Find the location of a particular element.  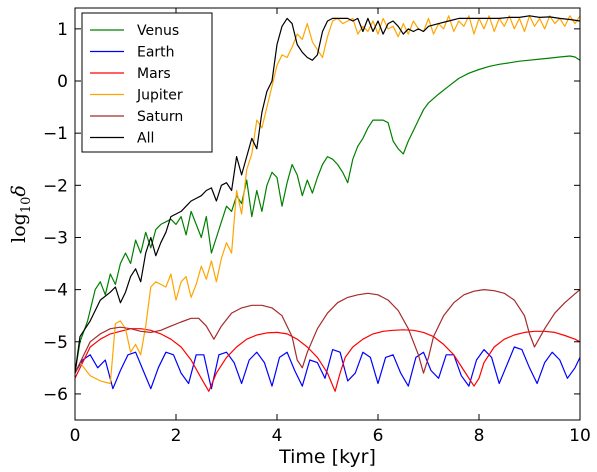

y-axis-label-subscript: 10 is located at coordinates (26, 205).